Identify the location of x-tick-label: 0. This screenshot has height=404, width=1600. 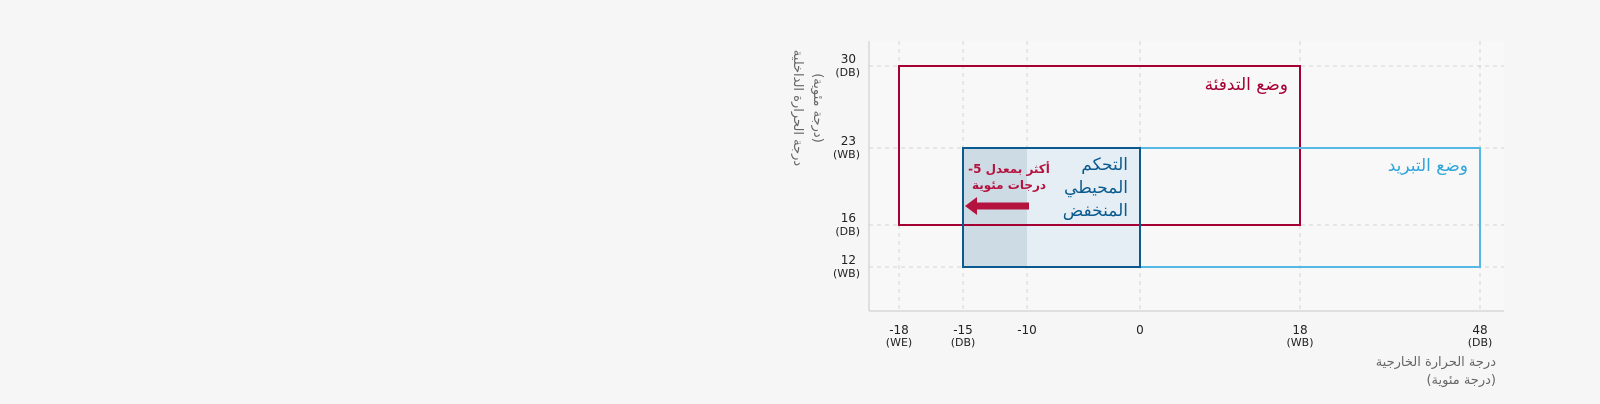
(1140, 330).